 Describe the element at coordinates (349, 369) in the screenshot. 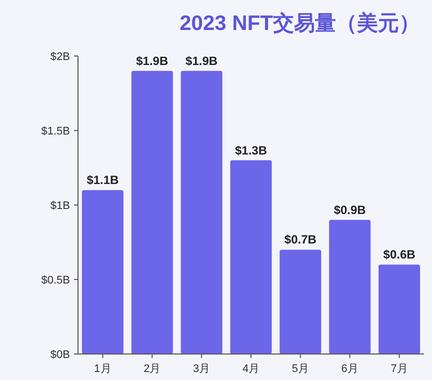

I see `x-tick-label: 6月` at that location.